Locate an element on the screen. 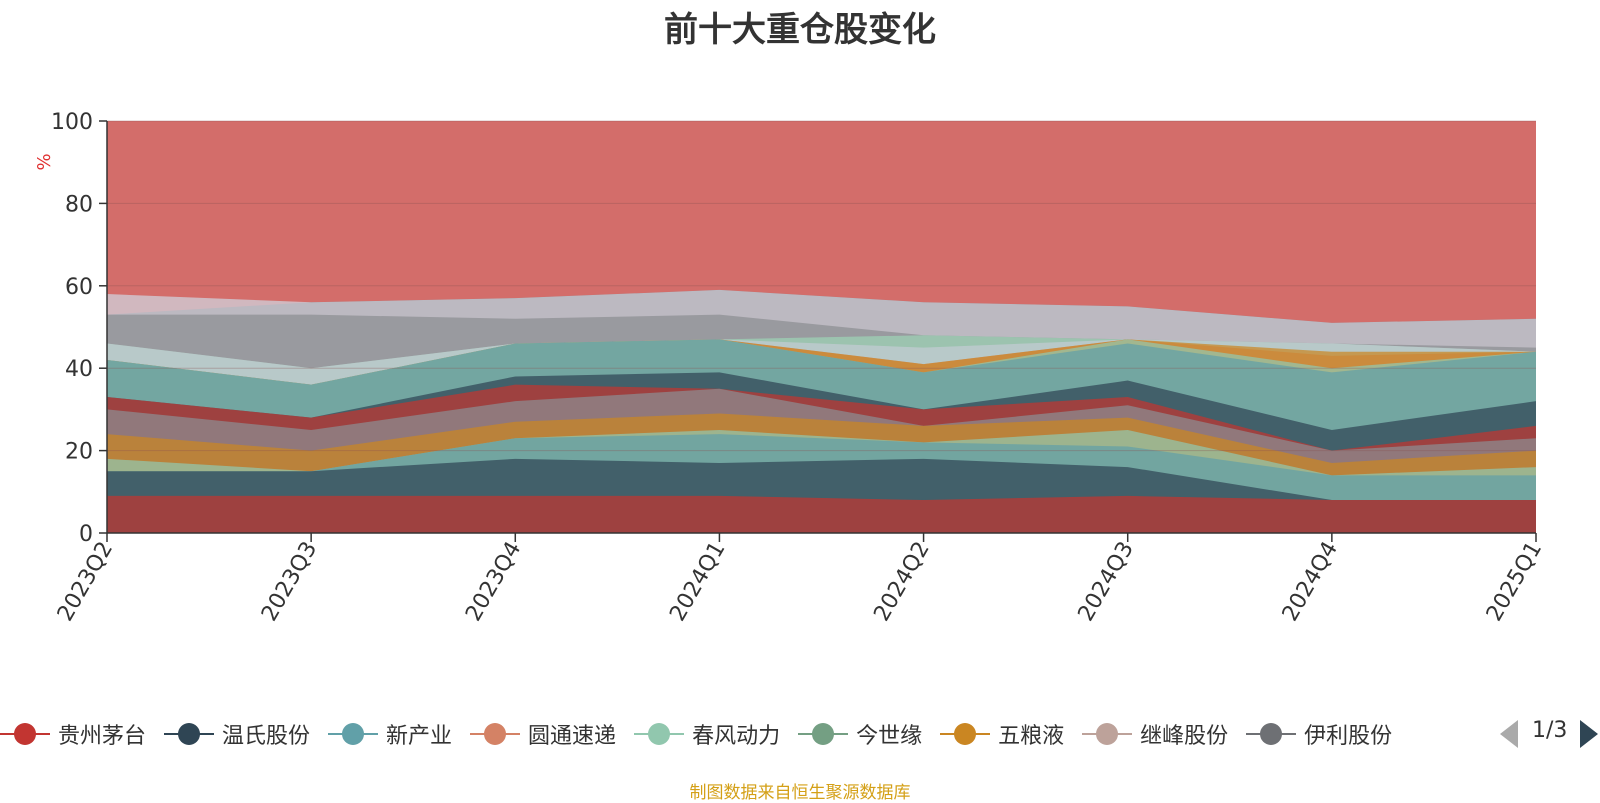 The image size is (1600, 803). legend-item-1: 温氏股份 is located at coordinates (237, 734).